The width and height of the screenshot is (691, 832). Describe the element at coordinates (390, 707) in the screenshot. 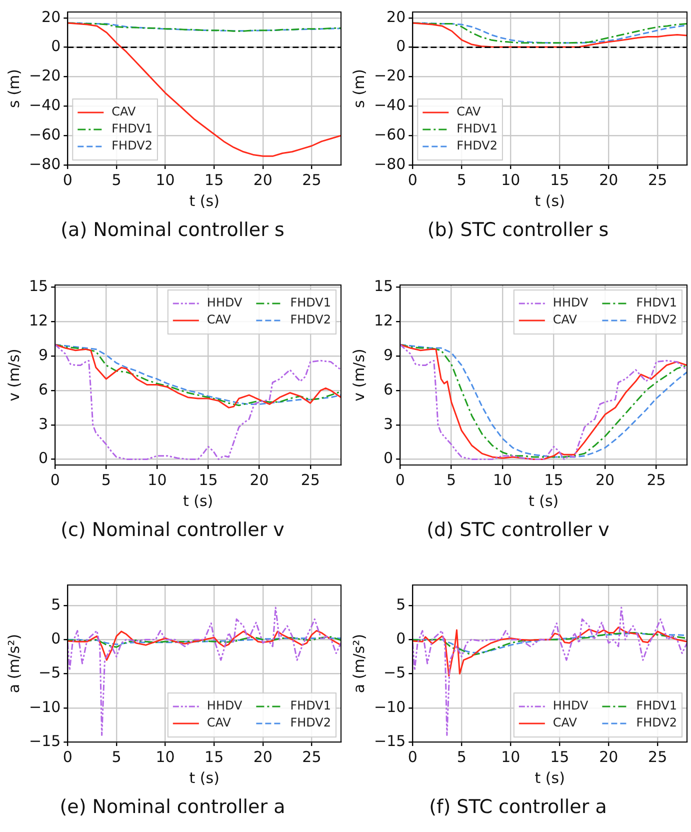

I see `y-tick-label: −10` at that location.